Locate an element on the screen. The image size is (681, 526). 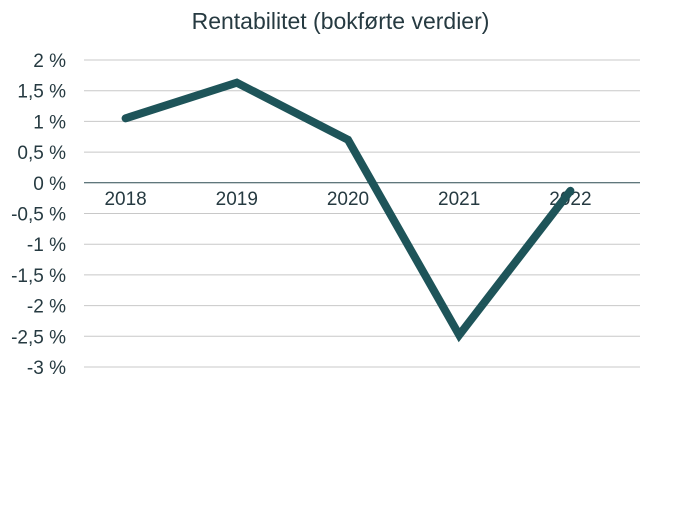
y-tick-label: 2 % is located at coordinates (49, 61).